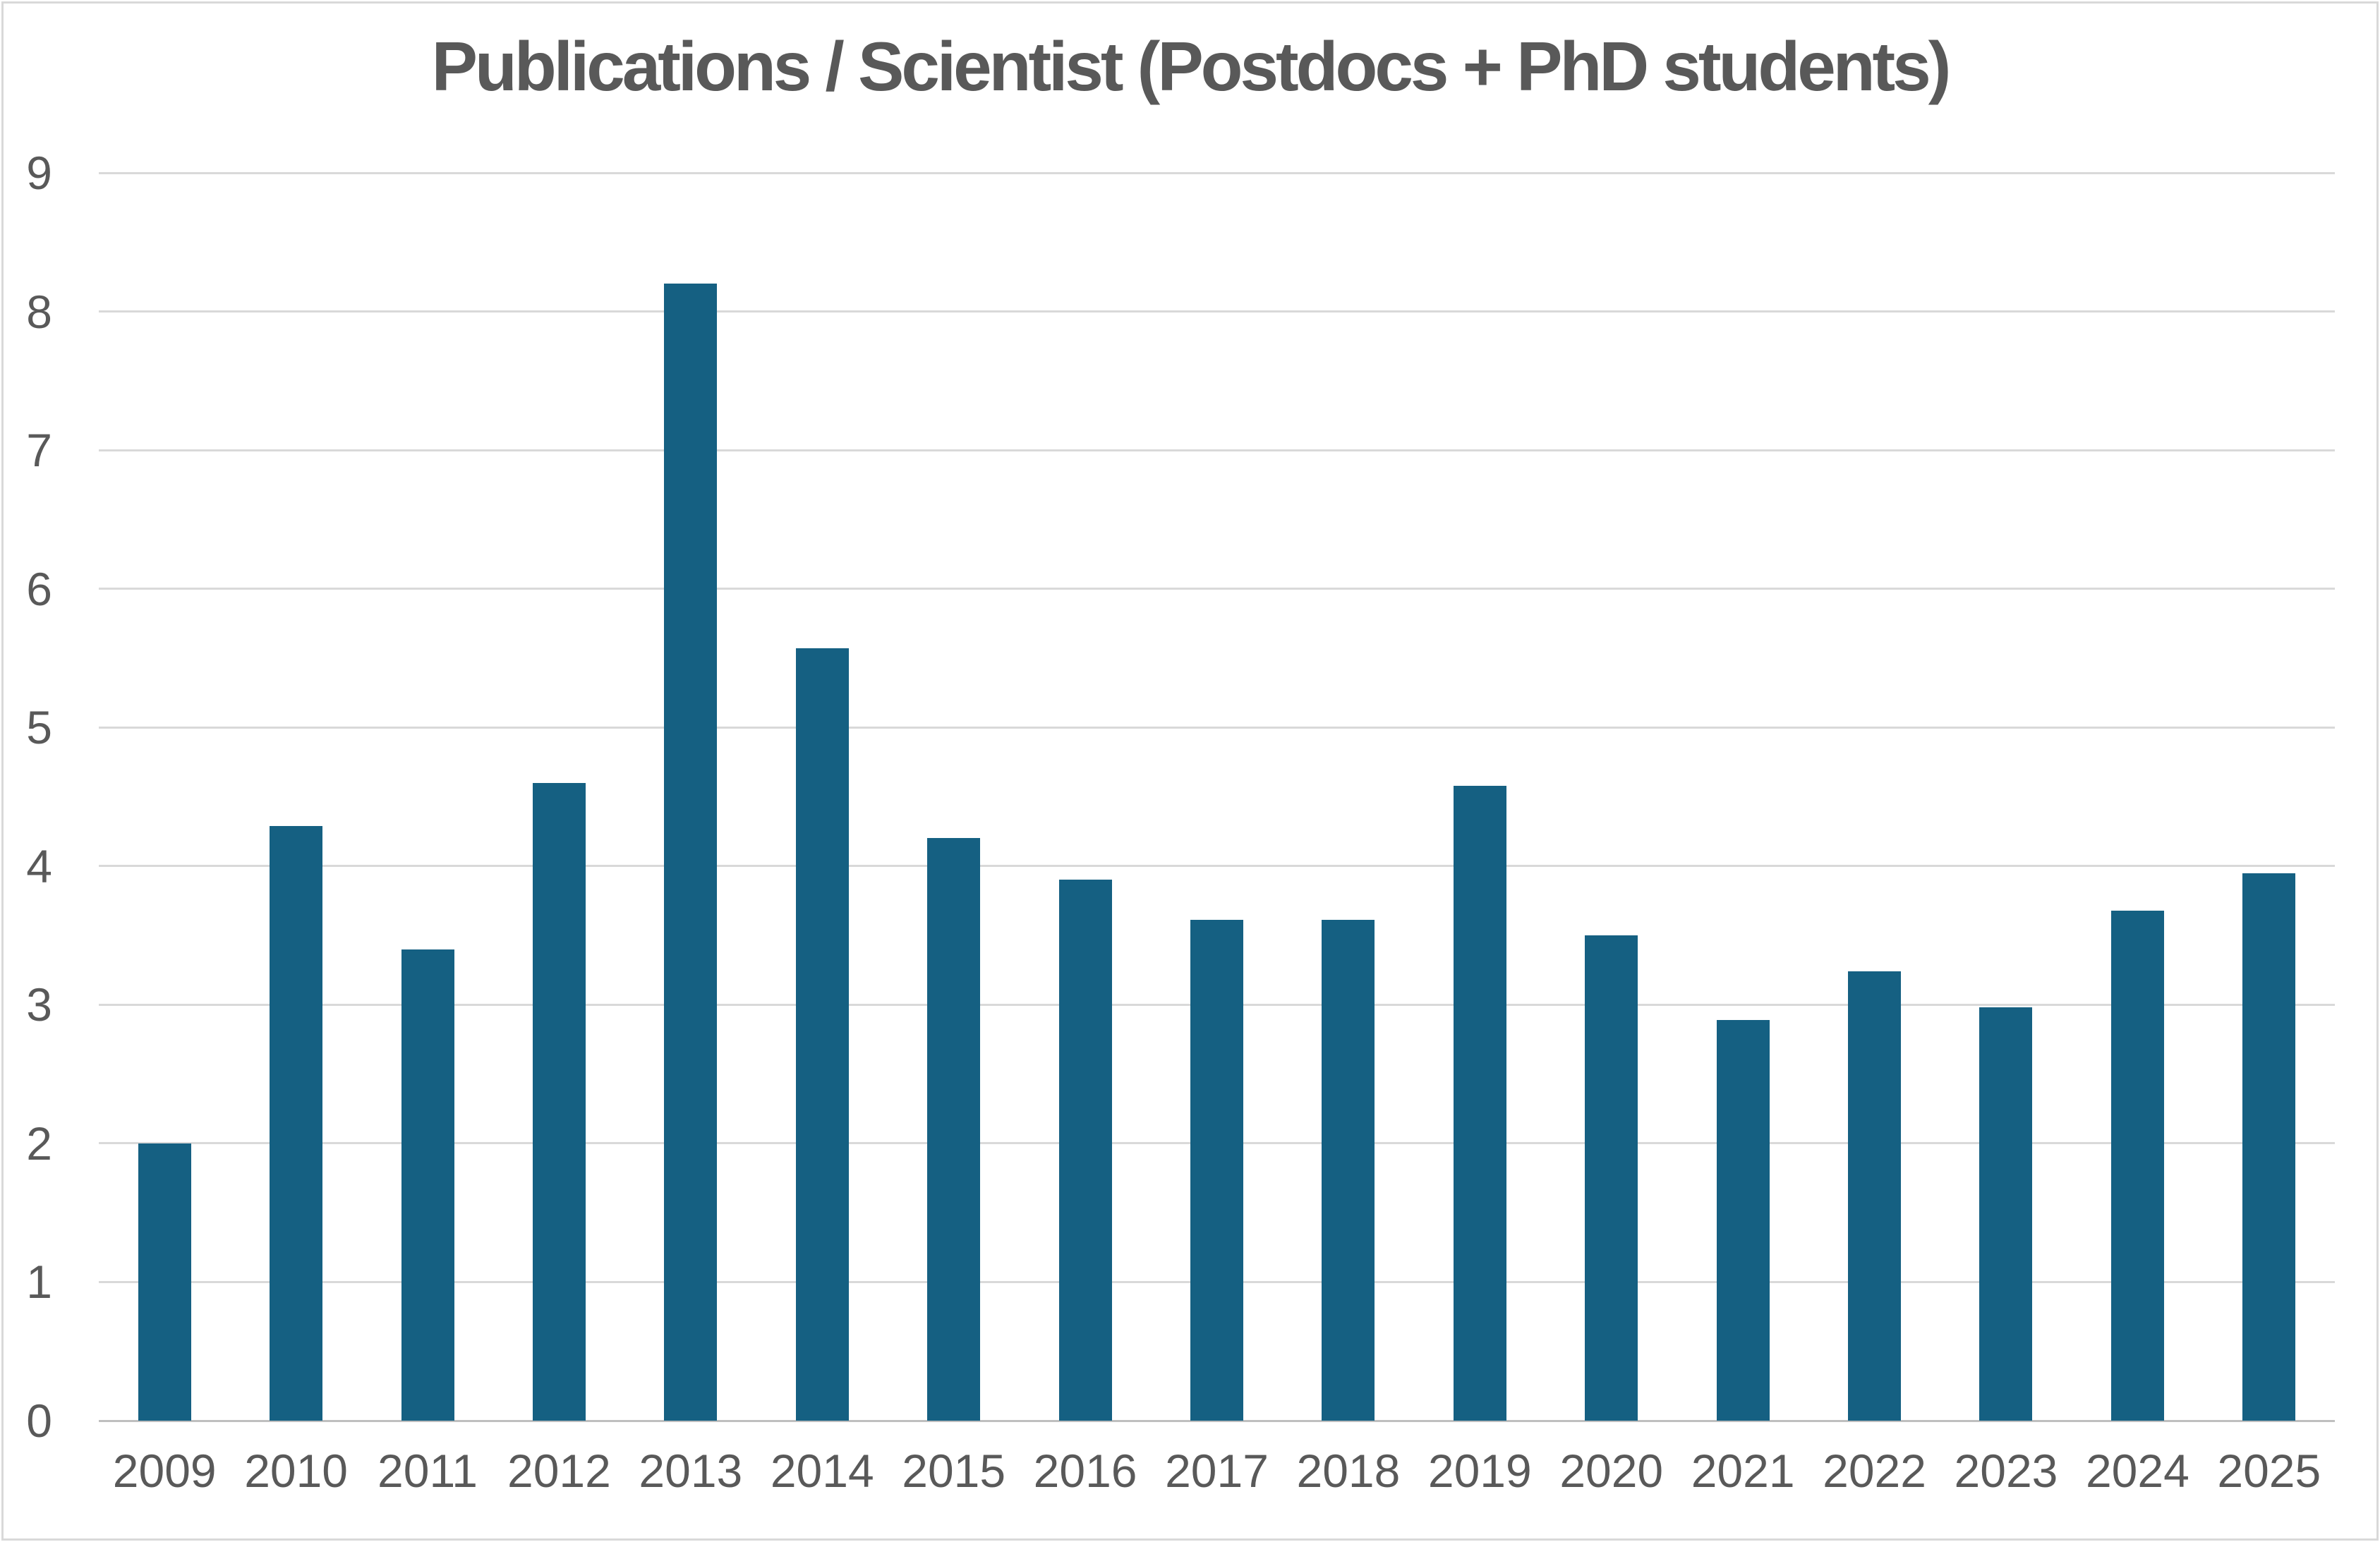 This screenshot has width=2380, height=1542. I want to click on bar-2023, so click(2006, 1214).